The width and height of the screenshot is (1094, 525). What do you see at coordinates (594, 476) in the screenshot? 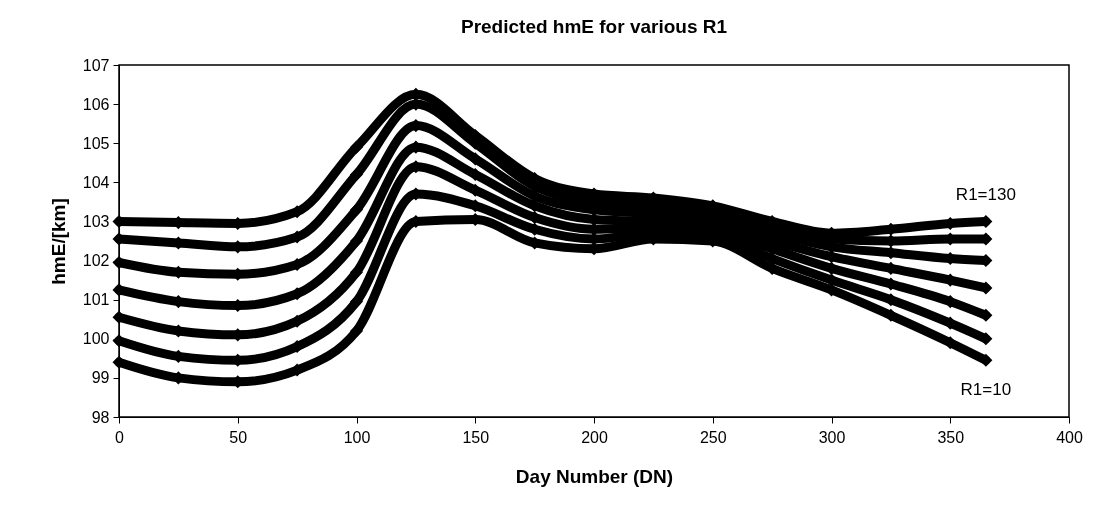
I see `x-axis-title: Day Number (DN)` at bounding box center [594, 476].